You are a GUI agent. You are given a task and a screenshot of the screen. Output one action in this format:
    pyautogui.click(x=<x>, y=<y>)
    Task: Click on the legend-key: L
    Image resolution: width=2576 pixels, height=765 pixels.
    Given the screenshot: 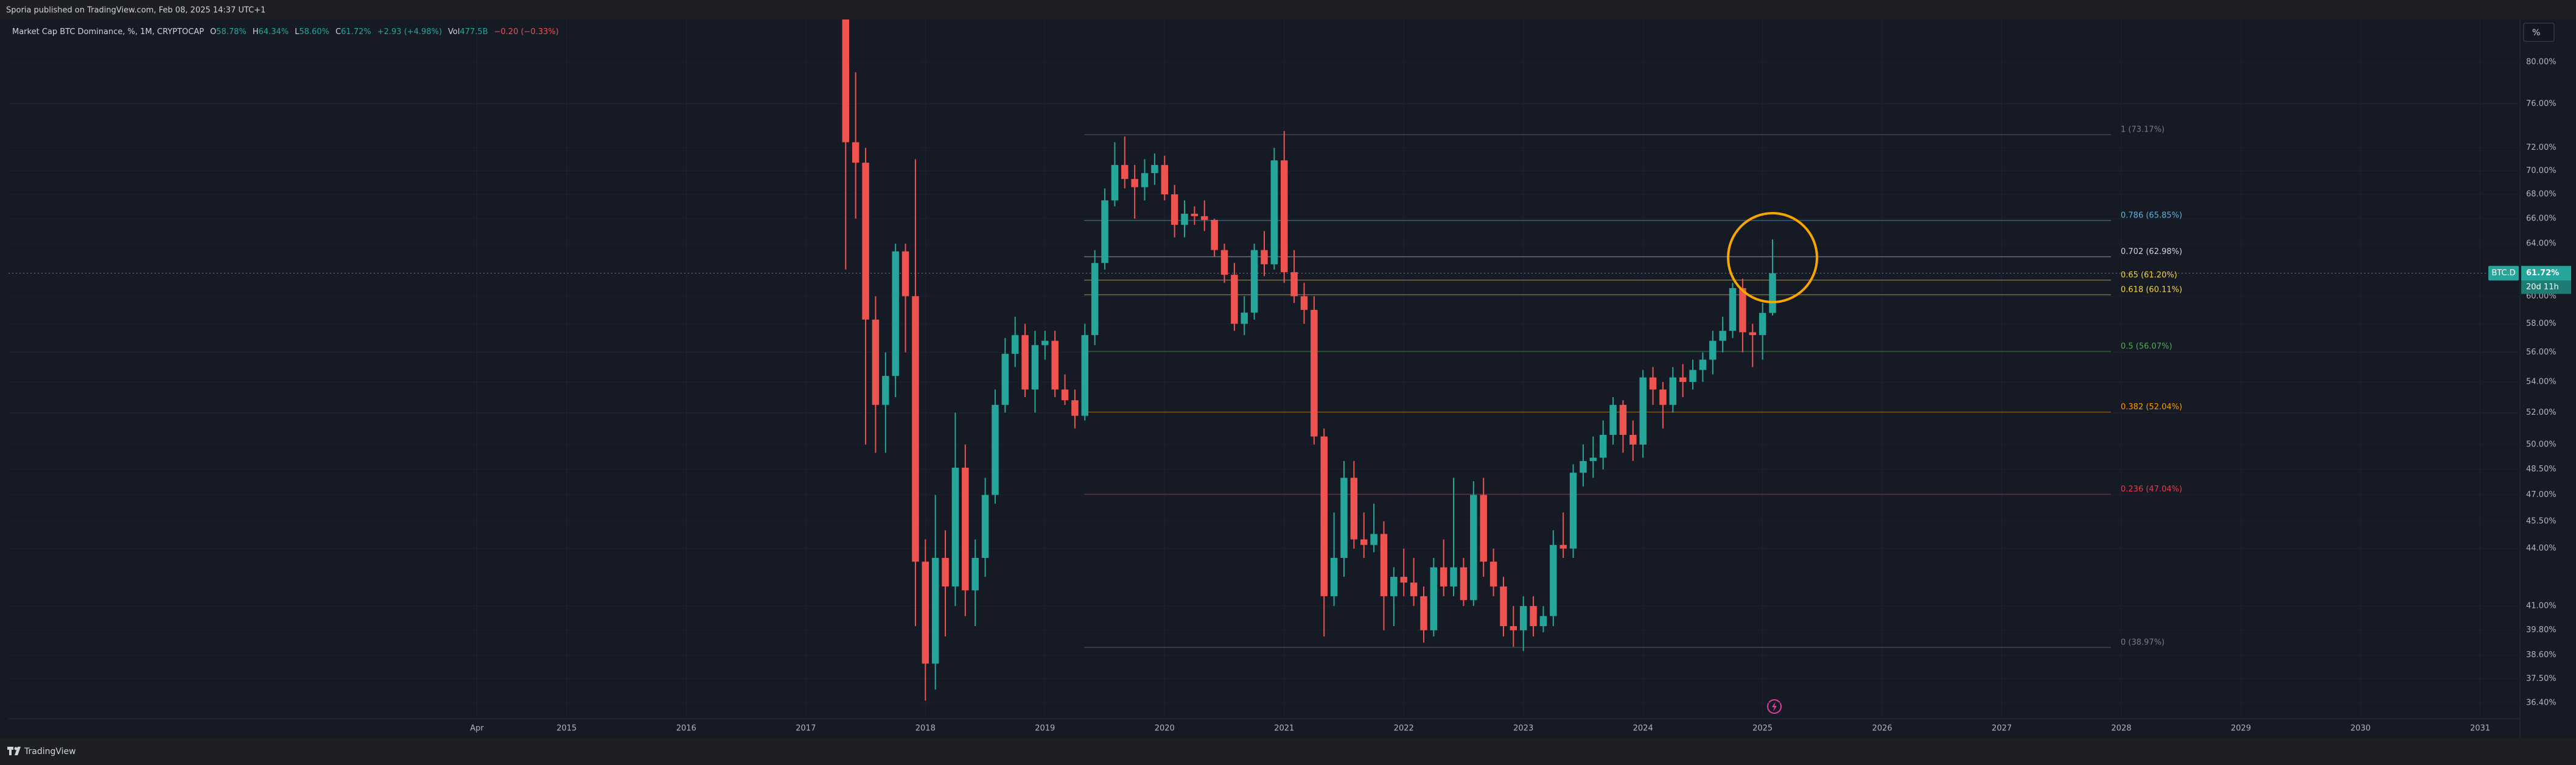 What is the action you would take?
    pyautogui.click(x=297, y=32)
    